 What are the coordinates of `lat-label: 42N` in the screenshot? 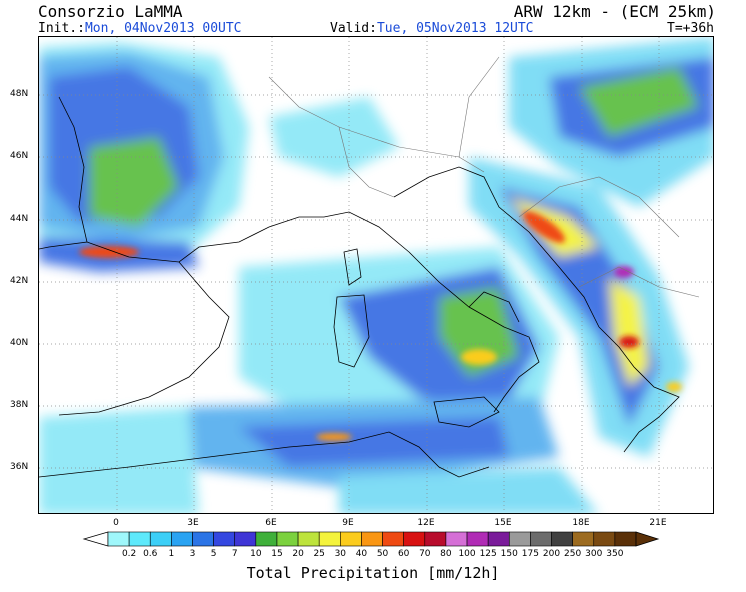 It's located at (19, 281).